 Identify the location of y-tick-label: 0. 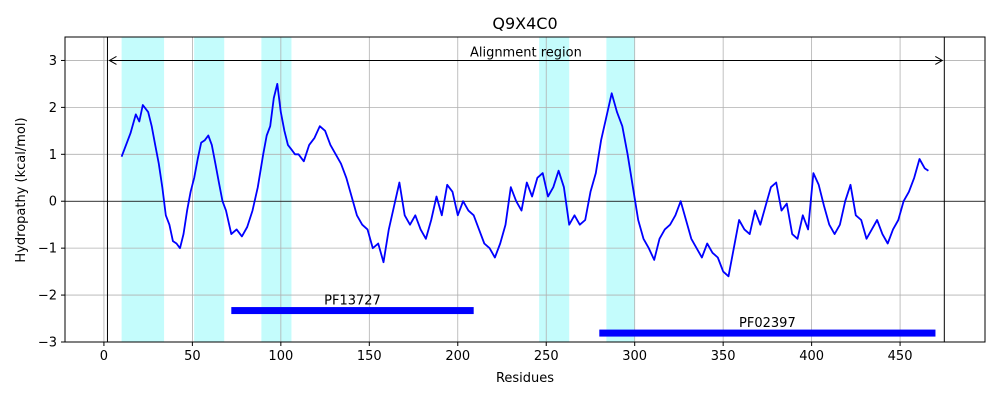
(53, 202).